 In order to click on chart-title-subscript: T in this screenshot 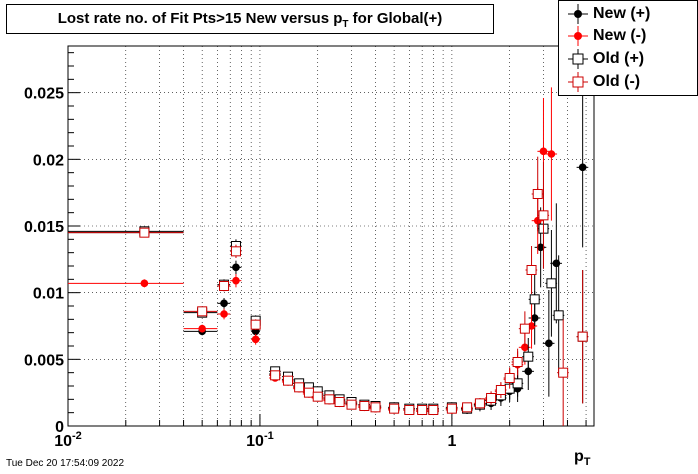, I will do `click(345, 24)`.